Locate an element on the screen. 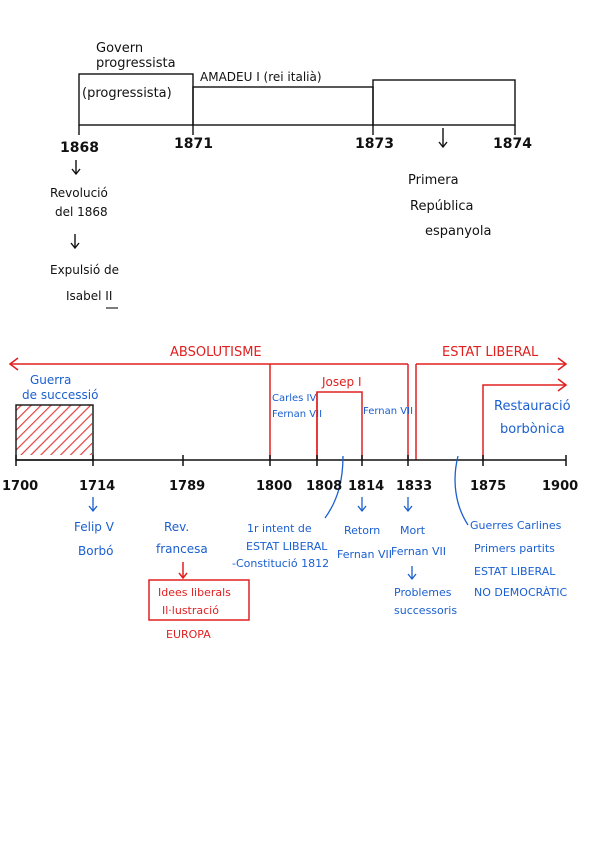 This screenshot has height=848, width=599. retorn-line-2: Fernan VII is located at coordinates (364, 554).